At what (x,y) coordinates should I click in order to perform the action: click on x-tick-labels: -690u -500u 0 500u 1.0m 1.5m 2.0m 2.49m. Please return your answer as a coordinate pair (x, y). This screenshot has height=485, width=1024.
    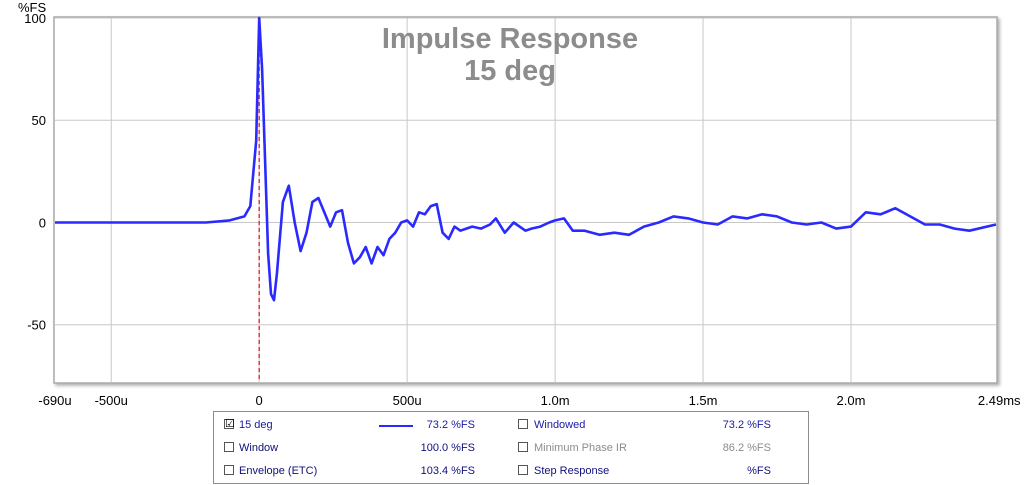
    Looking at the image, I should click on (526, 400).